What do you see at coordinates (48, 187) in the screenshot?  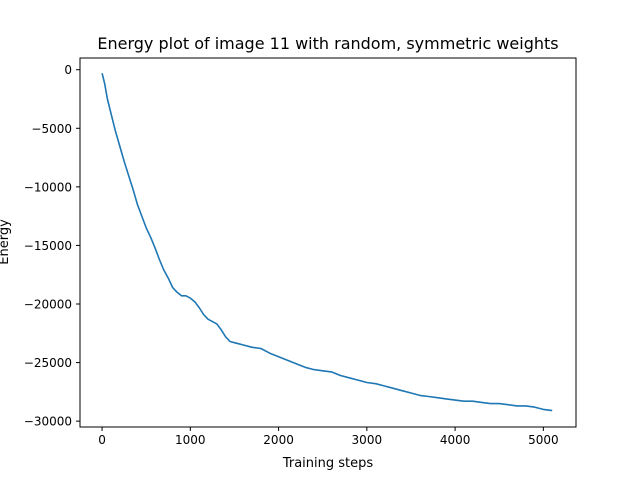 I see `y-tick-label: −10000` at bounding box center [48, 187].